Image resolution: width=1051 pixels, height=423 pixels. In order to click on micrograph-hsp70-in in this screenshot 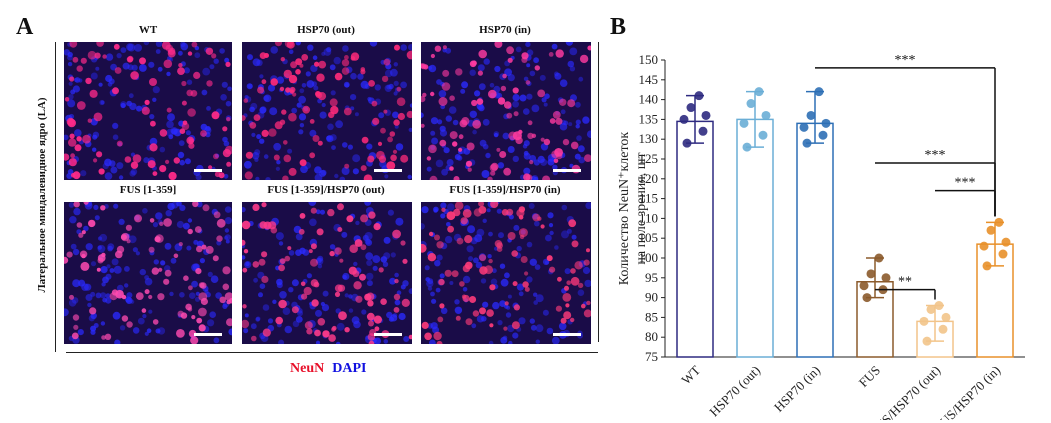, I will do `click(506, 111)`.